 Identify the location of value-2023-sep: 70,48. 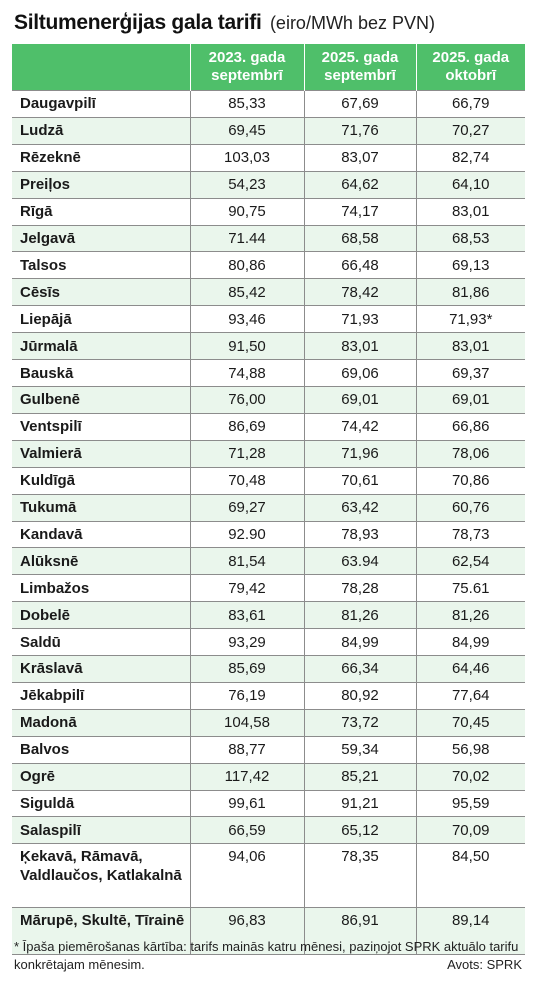
(246, 480).